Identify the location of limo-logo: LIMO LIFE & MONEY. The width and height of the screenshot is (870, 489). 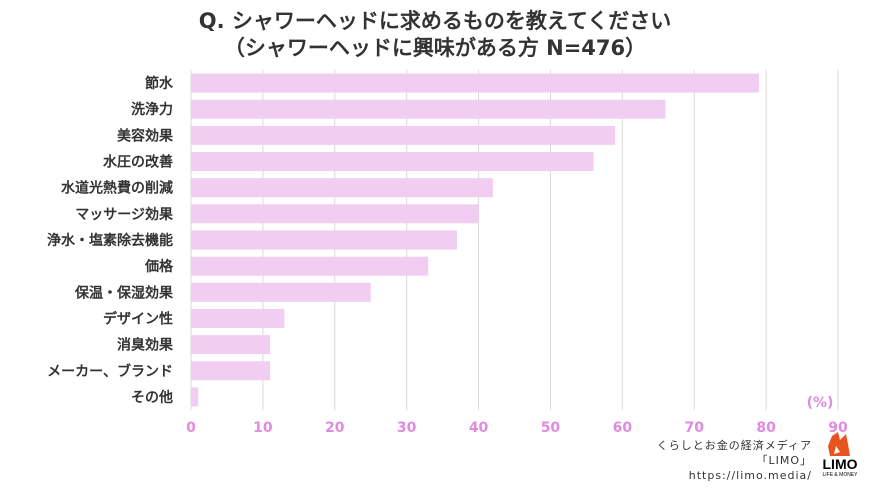
(840, 455).